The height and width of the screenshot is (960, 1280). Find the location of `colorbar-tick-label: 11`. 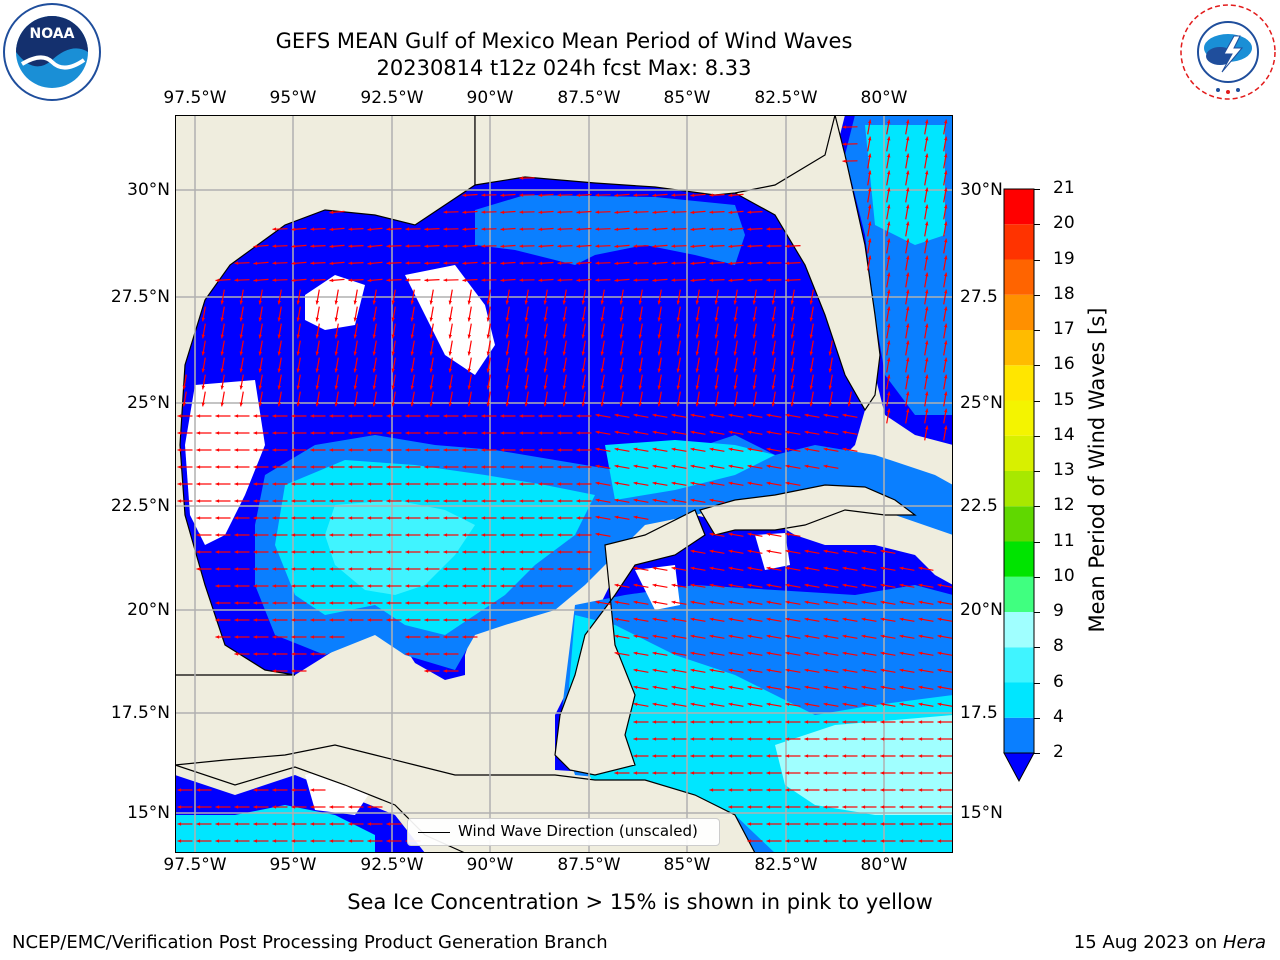

colorbar-tick-label: 11 is located at coordinates (1064, 540).